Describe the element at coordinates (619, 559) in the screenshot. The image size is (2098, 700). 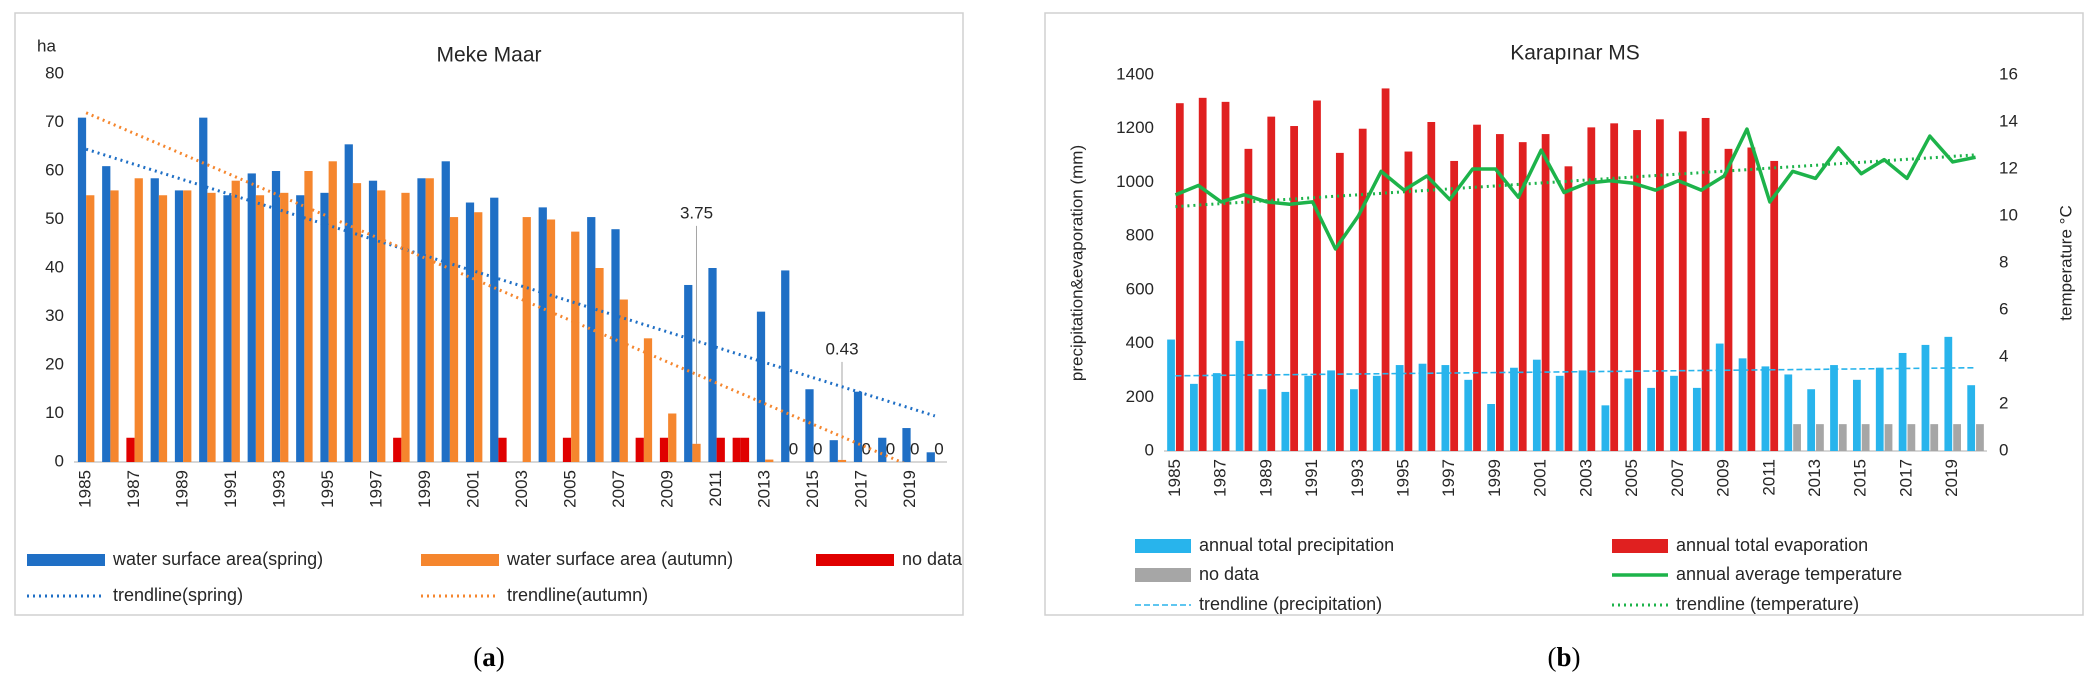
I see `legend-label: water surface area (autumn)` at that location.